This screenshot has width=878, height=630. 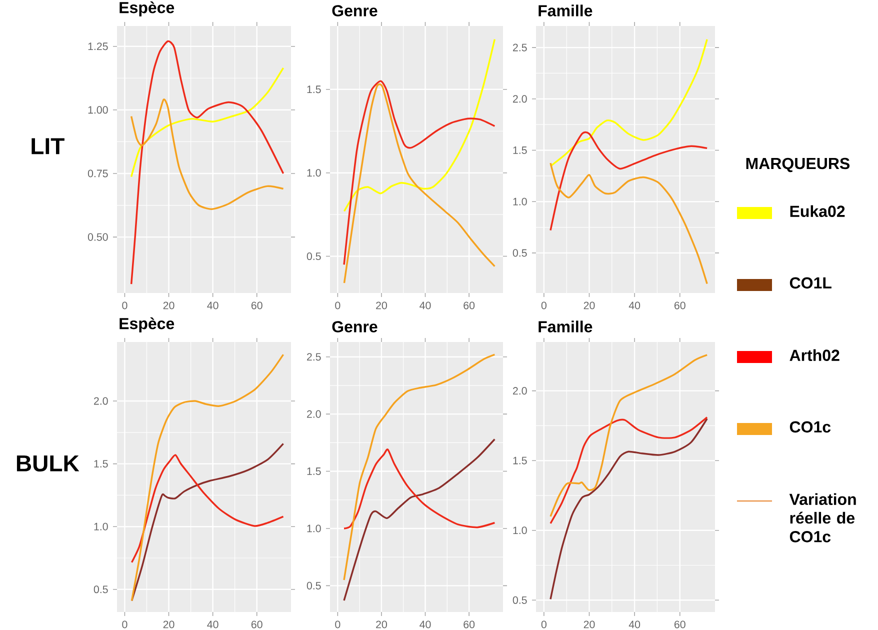 I want to click on y-tick-label: 1.00, so click(x=98, y=110).